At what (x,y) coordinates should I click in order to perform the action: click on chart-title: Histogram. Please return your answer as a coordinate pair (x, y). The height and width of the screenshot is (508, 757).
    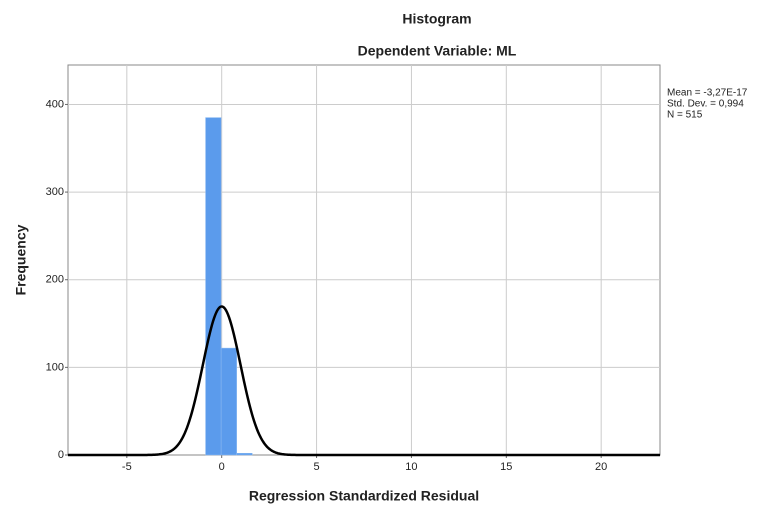
    Looking at the image, I should click on (436, 19).